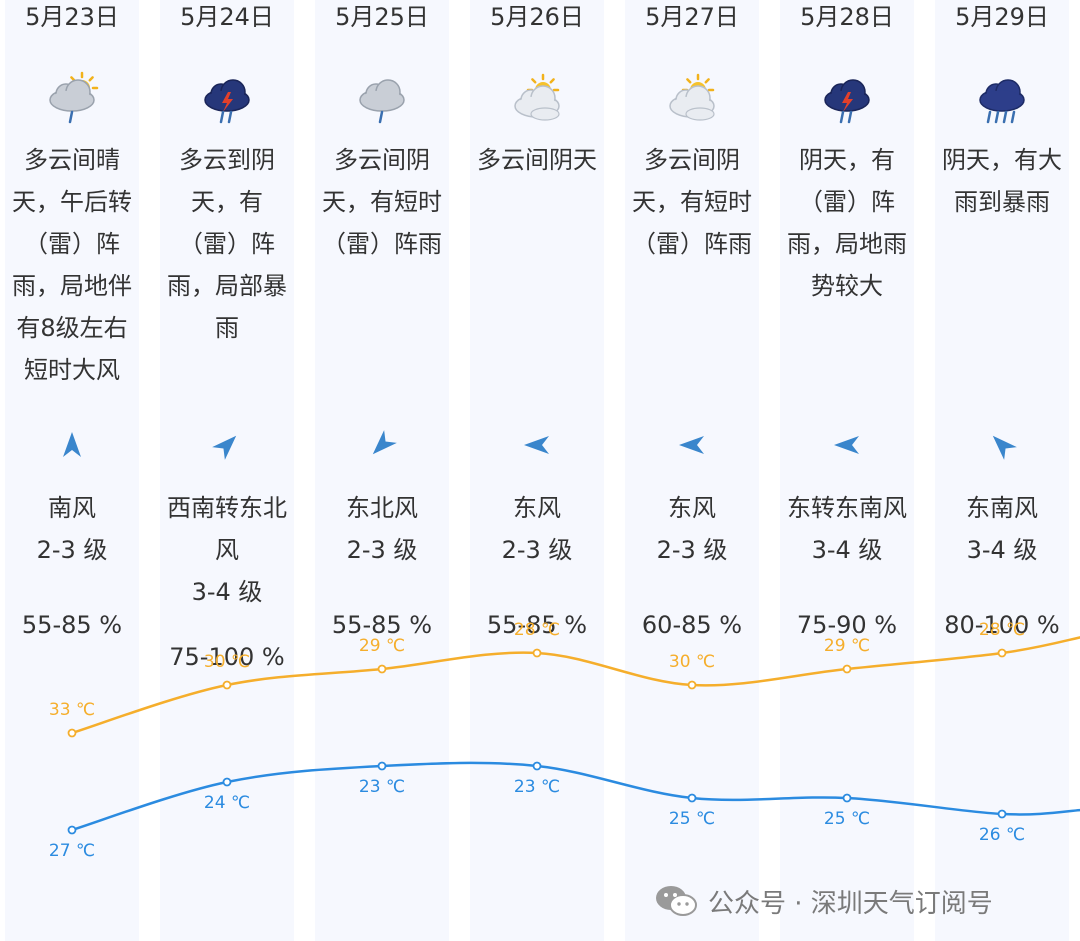 Image resolution: width=1080 pixels, height=941 pixels. Describe the element at coordinates (847, 223) in the screenshot. I see `weather-description: 阴天，有 （雷）阵雨，局地雨势较大` at that location.